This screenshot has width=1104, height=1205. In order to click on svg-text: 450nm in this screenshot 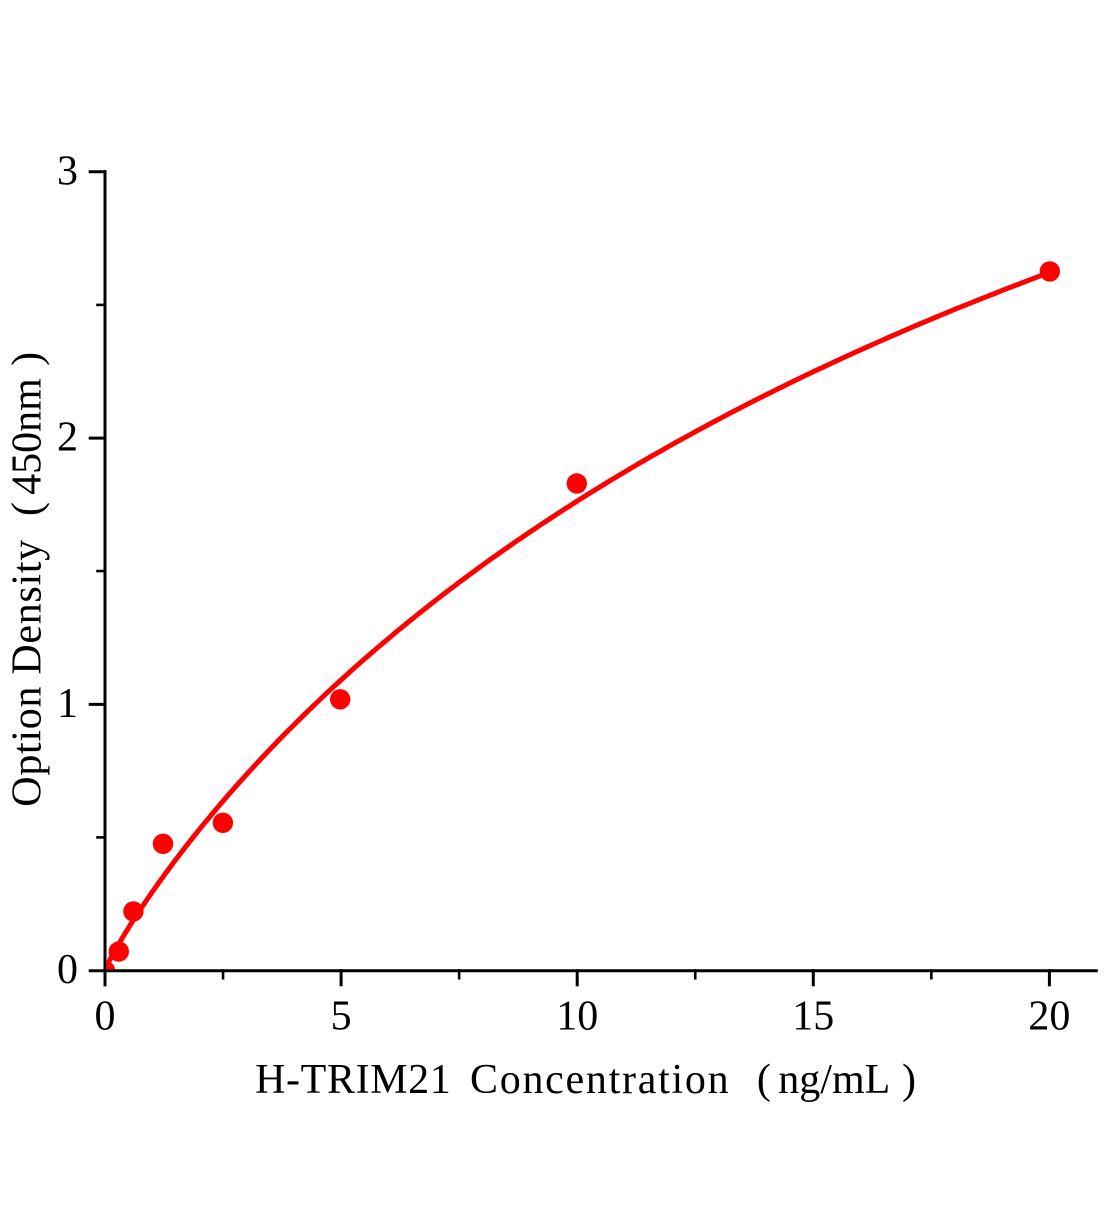, I will do `click(27, 436)`.